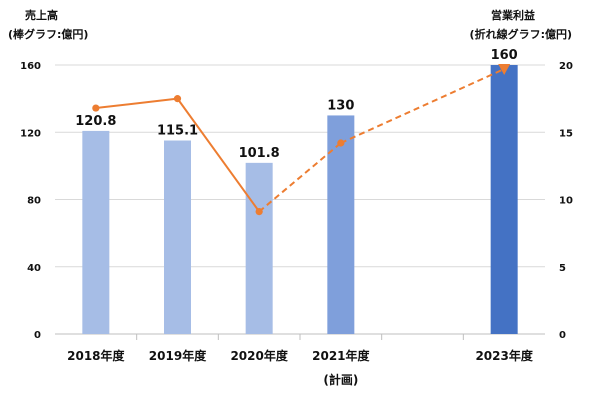 The image size is (600, 404). Describe the element at coordinates (340, 379) in the screenshot. I see `x-tick-label: (計画)` at that location.